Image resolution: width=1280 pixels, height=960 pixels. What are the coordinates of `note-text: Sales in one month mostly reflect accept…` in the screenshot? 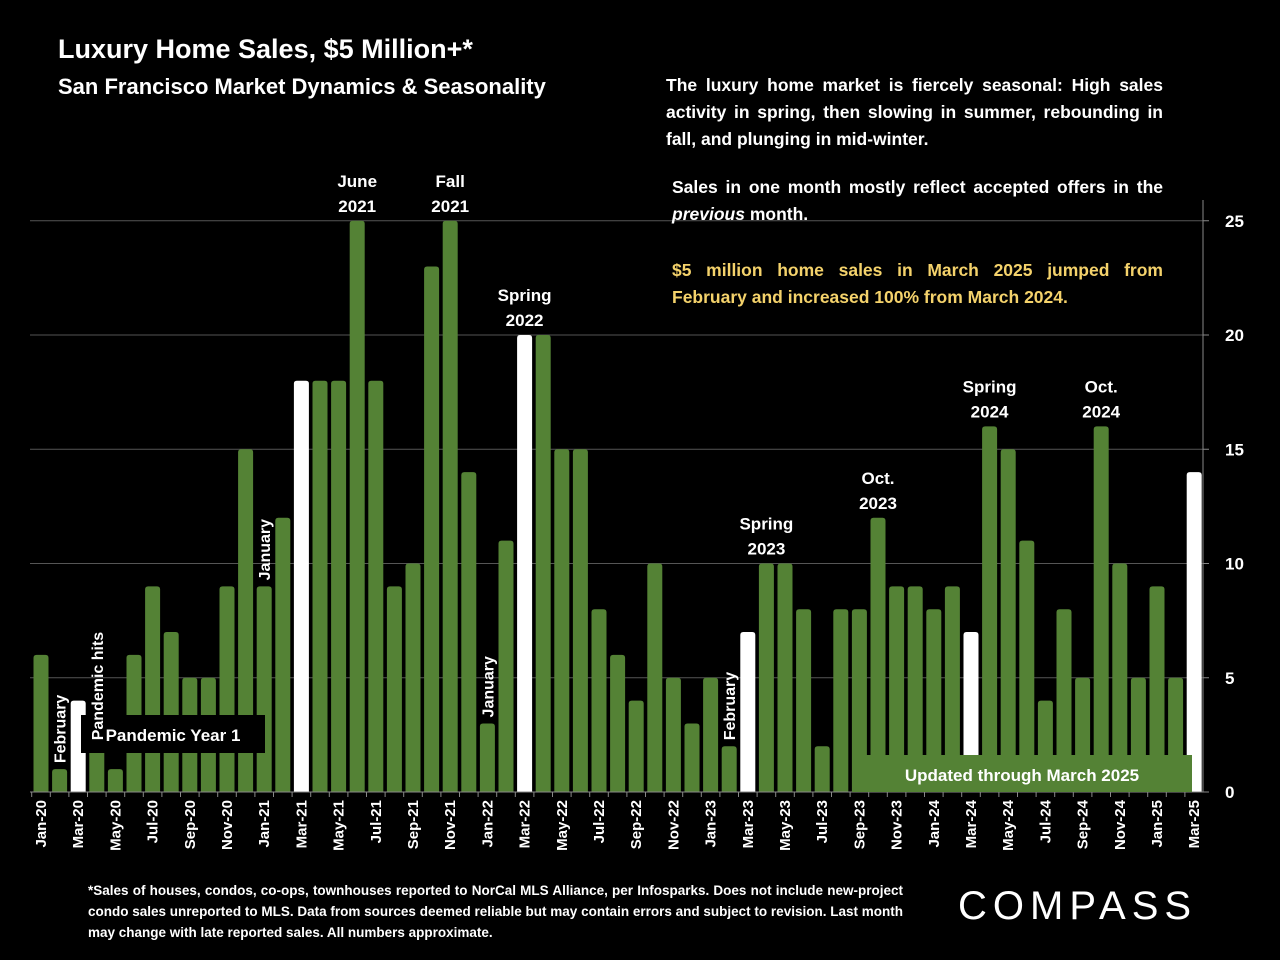 It's located at (917, 187).